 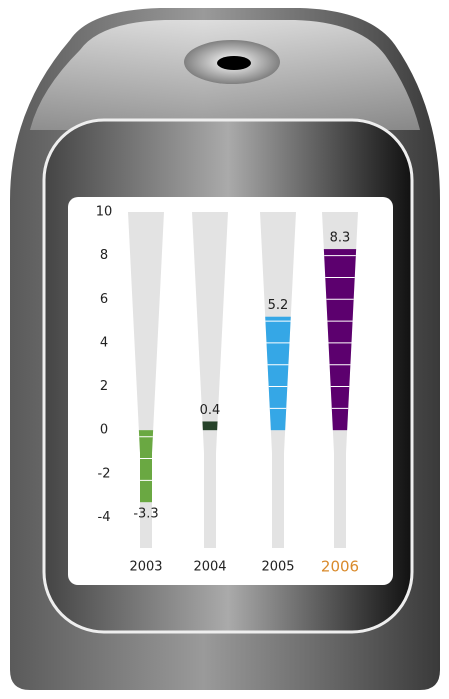 I want to click on y-tick-label: 10, so click(x=104, y=212).